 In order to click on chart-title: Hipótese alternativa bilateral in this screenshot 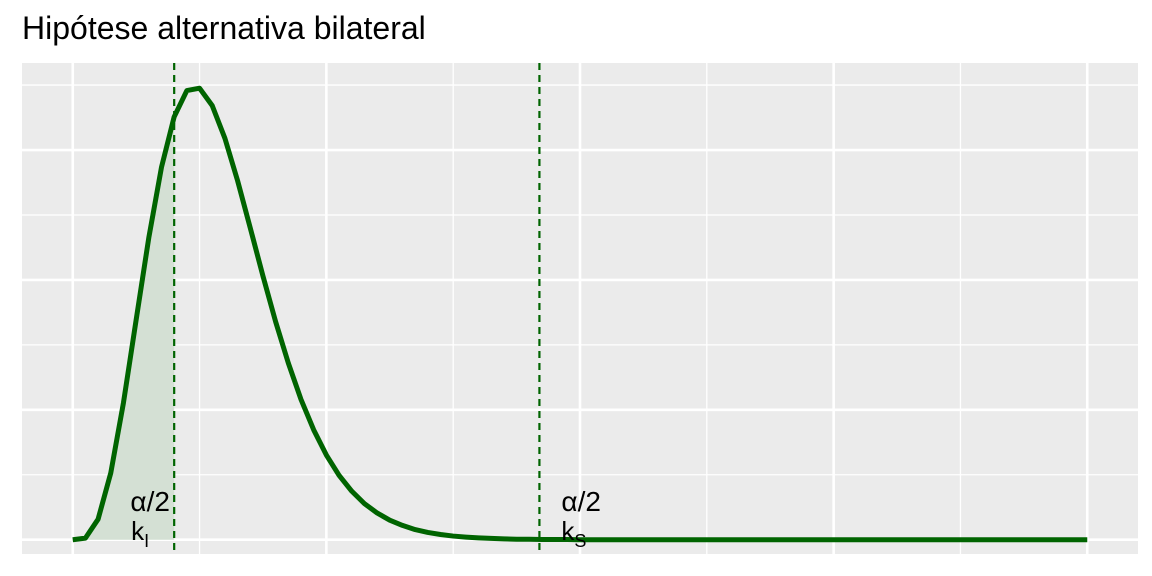, I will do `click(224, 28)`.